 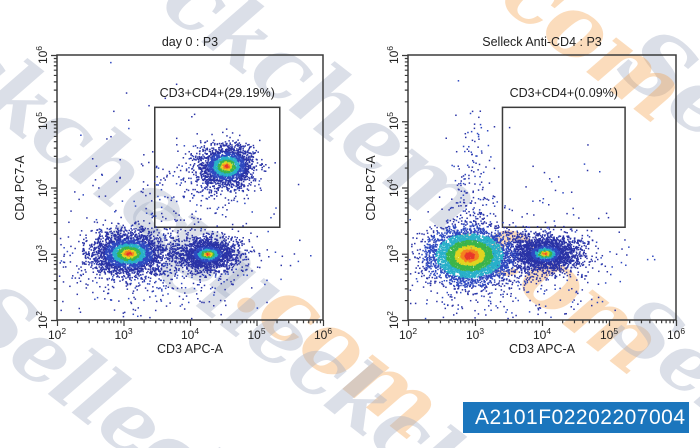 What do you see at coordinates (217, 93) in the screenshot?
I see `gate-label: CD3+CD4+(29.19%)` at bounding box center [217, 93].